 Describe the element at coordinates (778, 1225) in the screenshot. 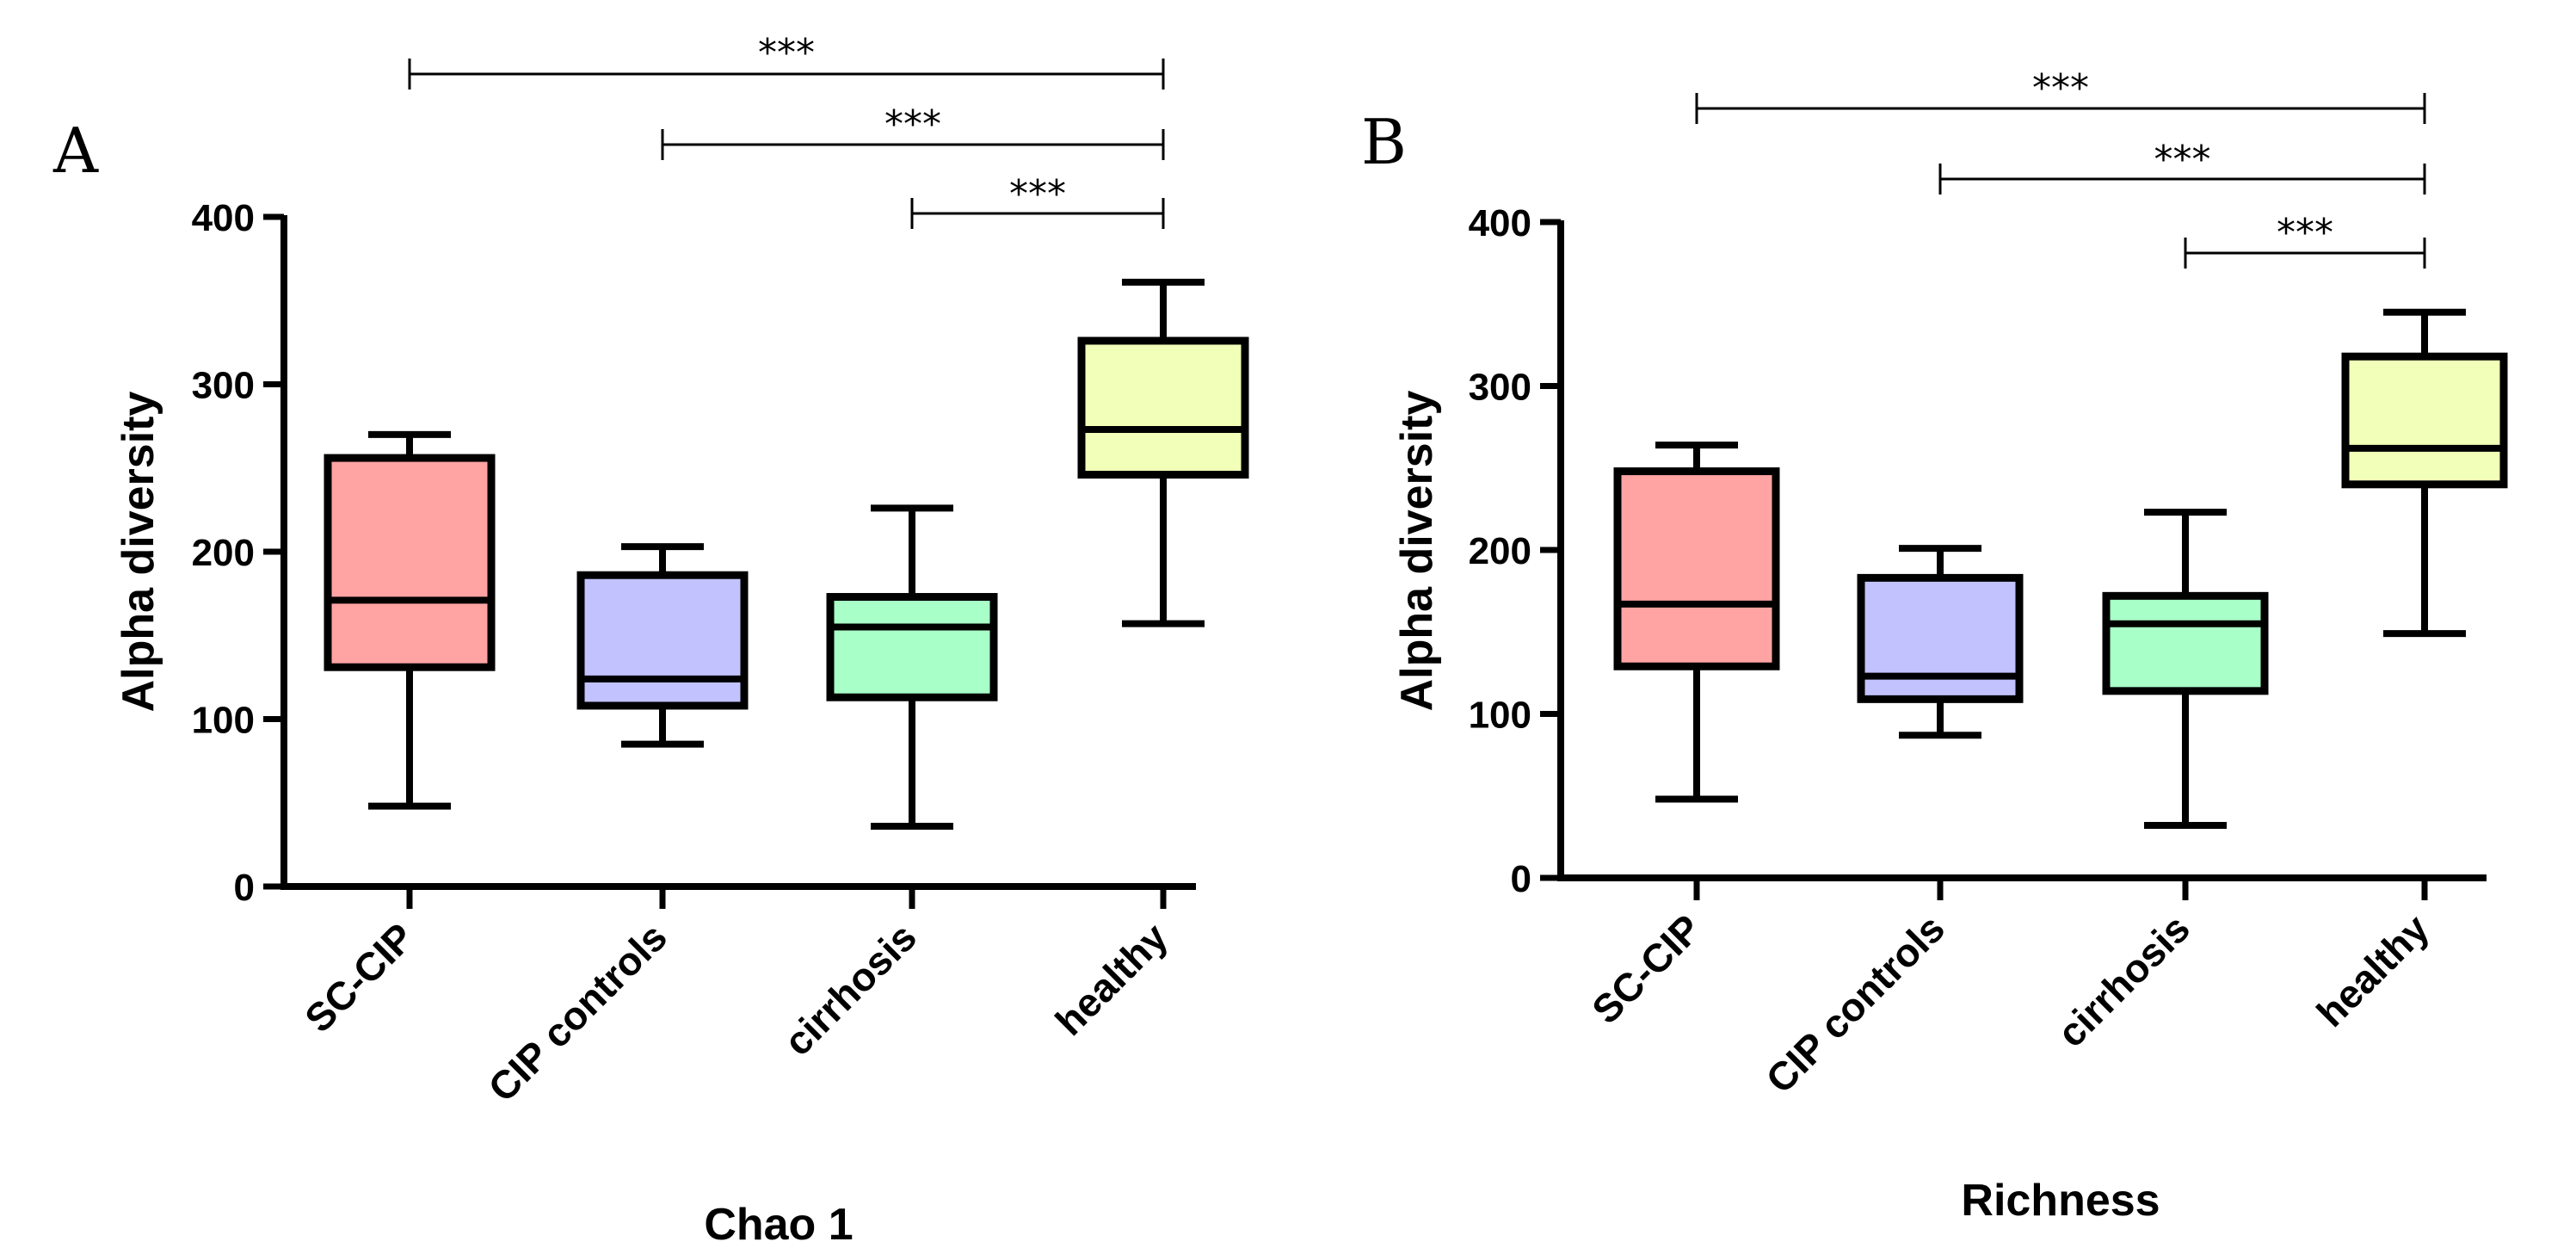

I see `x-axis-title: Chao 1` at that location.